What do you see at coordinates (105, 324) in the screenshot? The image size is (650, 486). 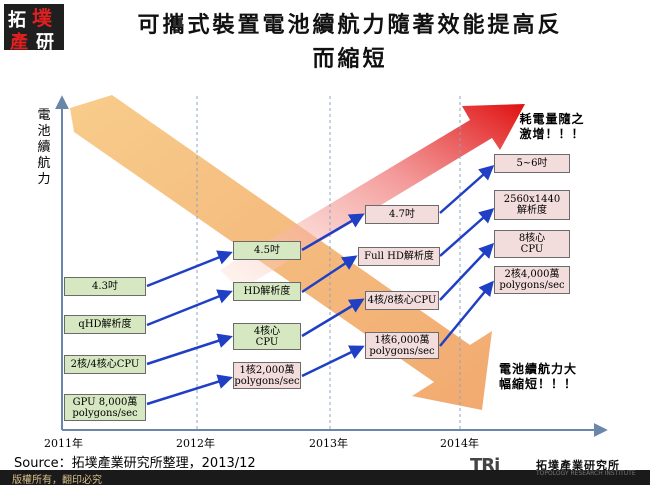 I see `box-2011-resolution: qHD解析度` at bounding box center [105, 324].